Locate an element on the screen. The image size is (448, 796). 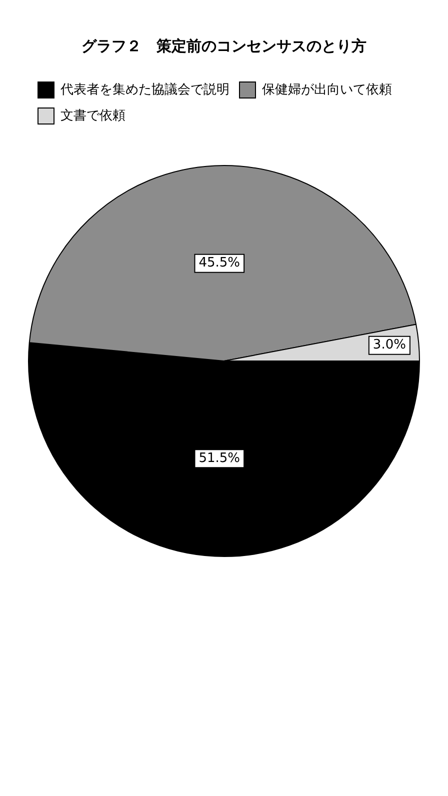
legend-label: 代表者を集めた協議会で説明 is located at coordinates (145, 90).